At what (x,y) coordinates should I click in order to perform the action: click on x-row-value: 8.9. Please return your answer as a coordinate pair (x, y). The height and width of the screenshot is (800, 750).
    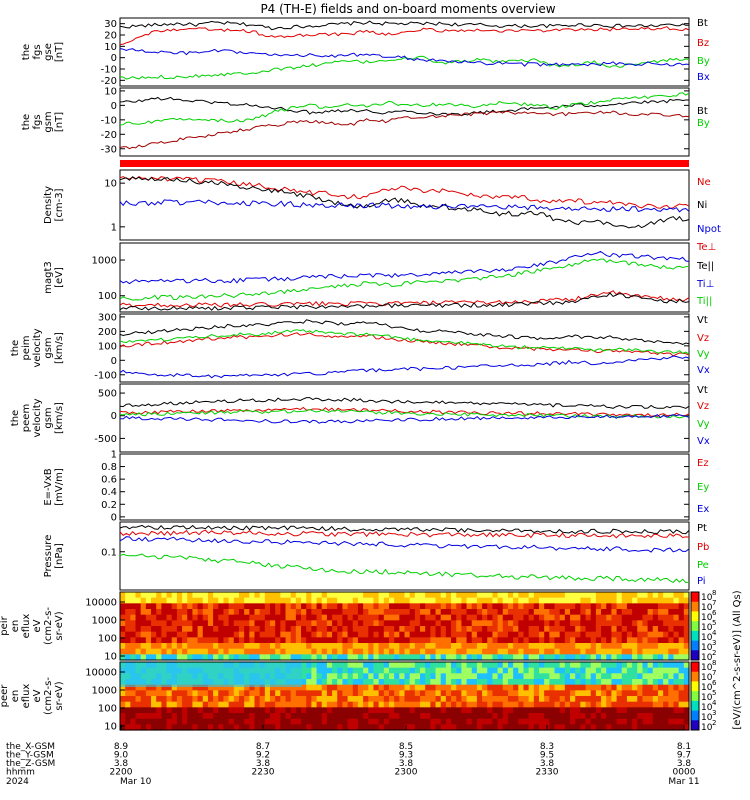
    Looking at the image, I should click on (121, 747).